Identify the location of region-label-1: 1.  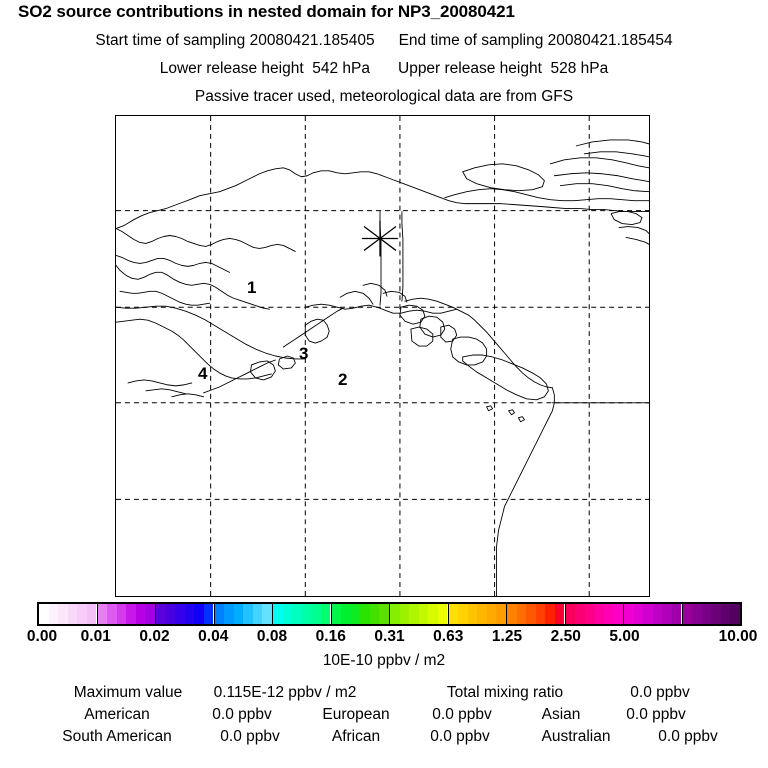
(252, 287).